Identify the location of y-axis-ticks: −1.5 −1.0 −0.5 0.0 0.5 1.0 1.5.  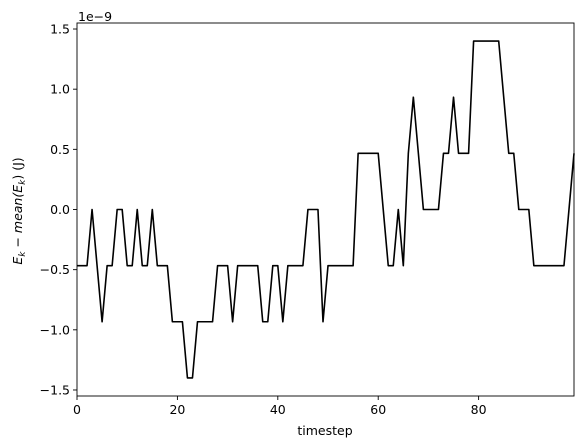
(58, 209).